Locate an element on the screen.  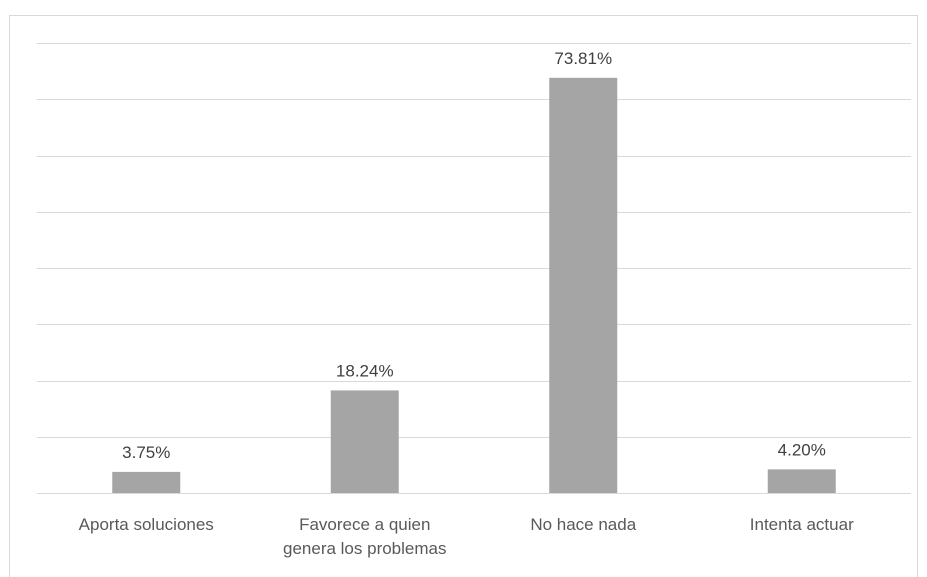
data-label: 4.20% is located at coordinates (802, 449).